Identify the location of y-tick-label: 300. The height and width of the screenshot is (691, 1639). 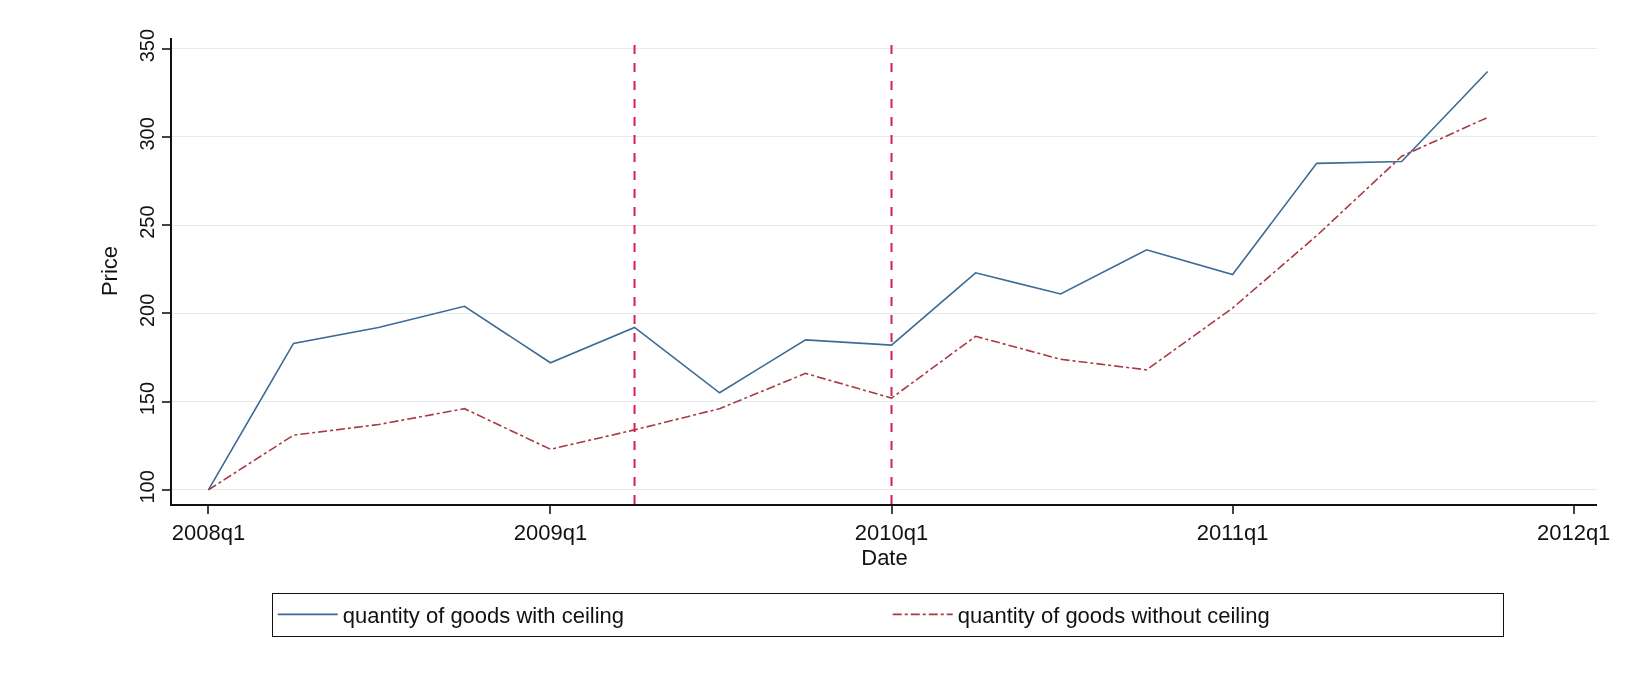
(147, 134).